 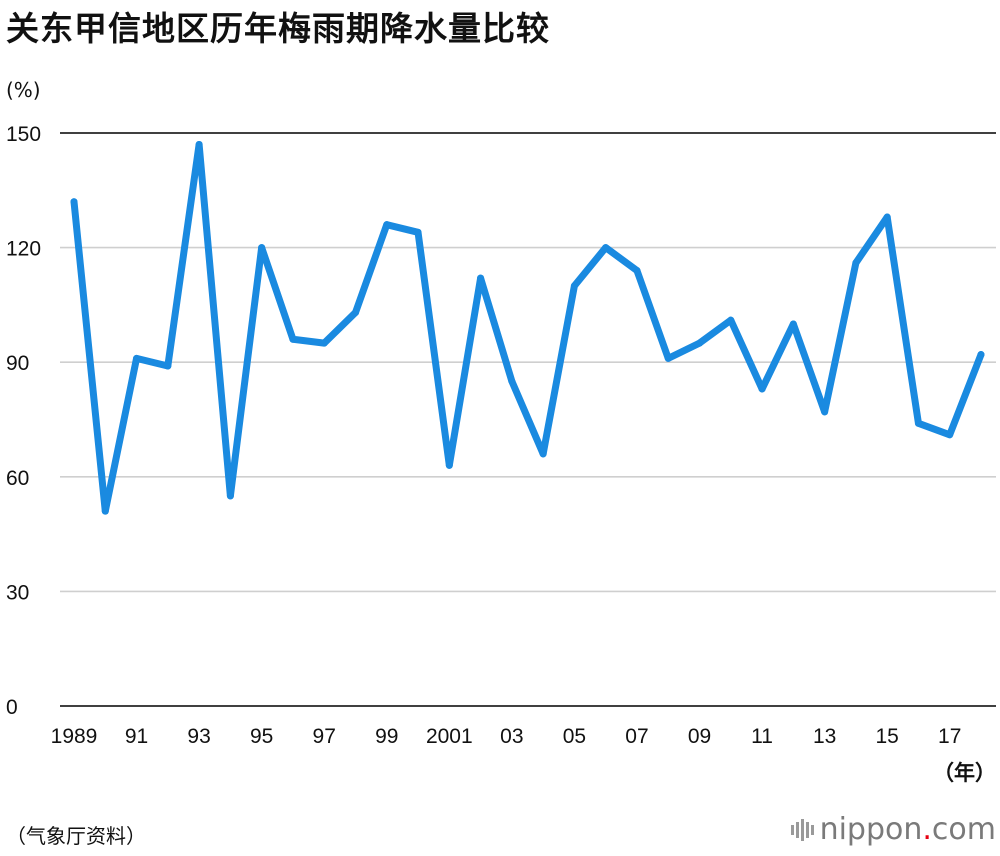 I want to click on data-point-1994, so click(x=230, y=496).